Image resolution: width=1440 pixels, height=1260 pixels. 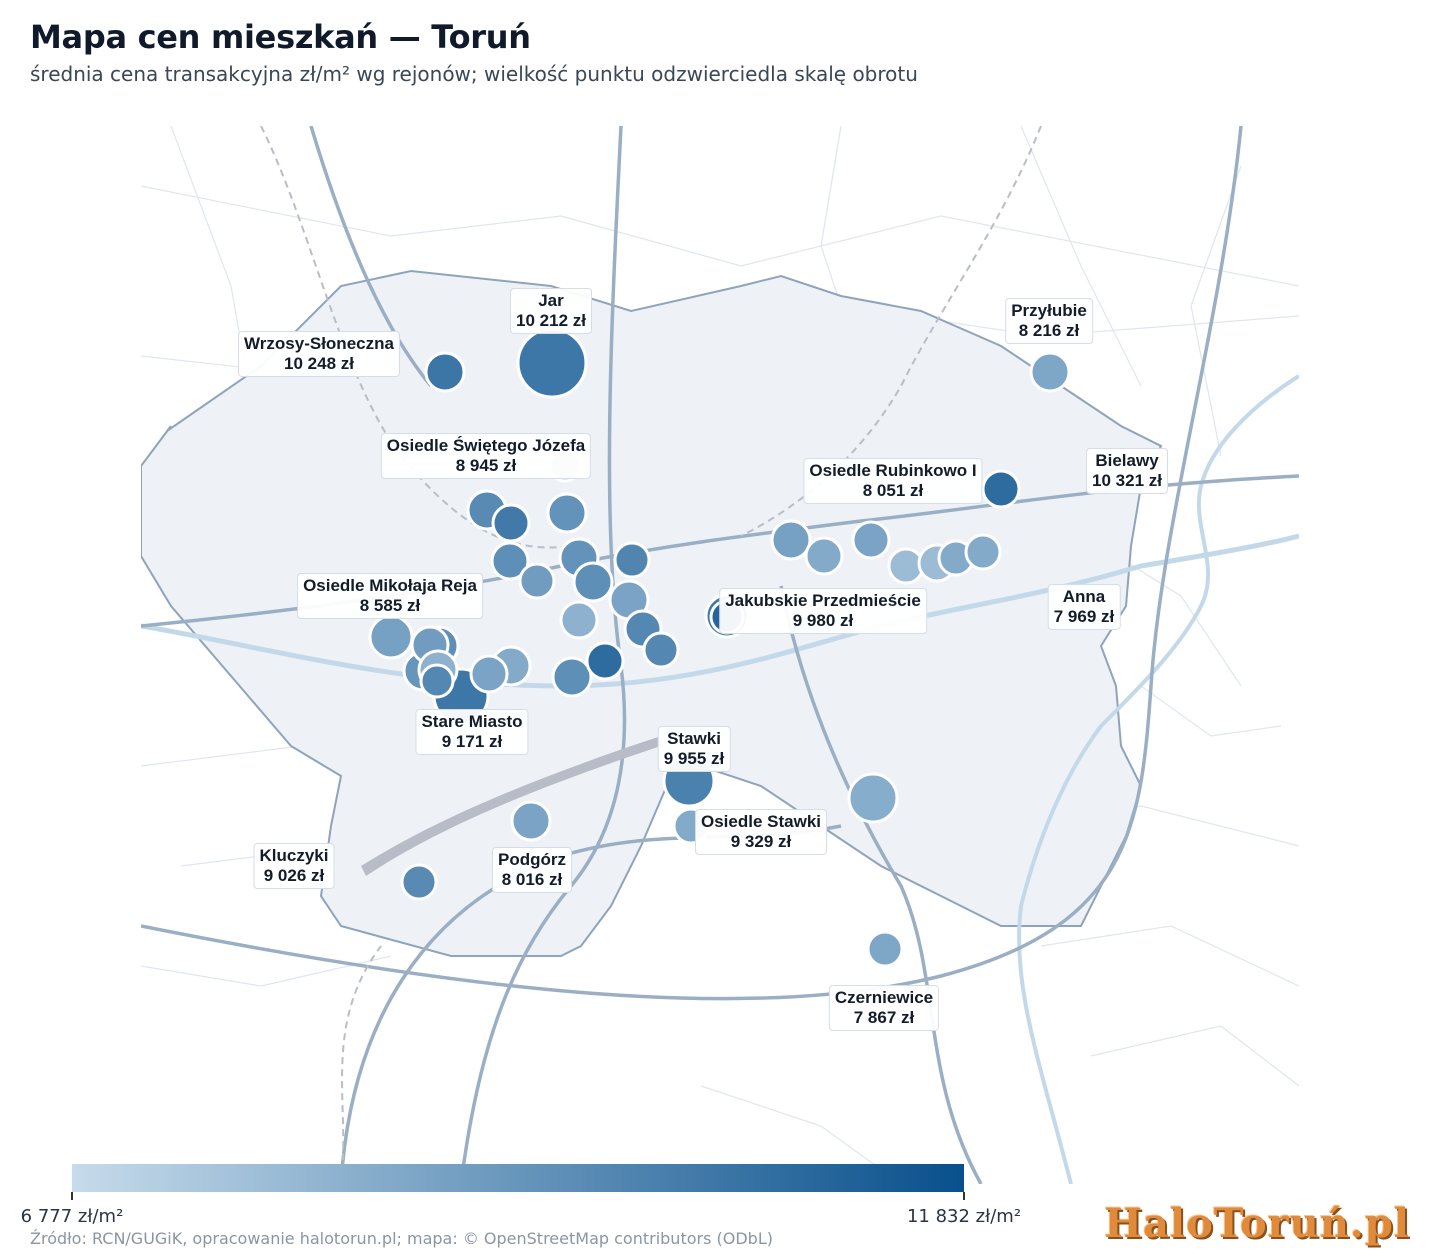 I want to click on district-label: Wrzosy-Słoneczna 10 248 zł, so click(x=319, y=354).